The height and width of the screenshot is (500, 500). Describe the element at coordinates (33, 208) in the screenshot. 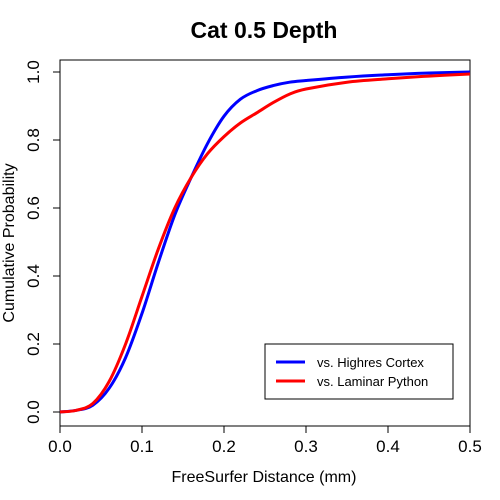

I see `y-tick-label: 0.6` at that location.